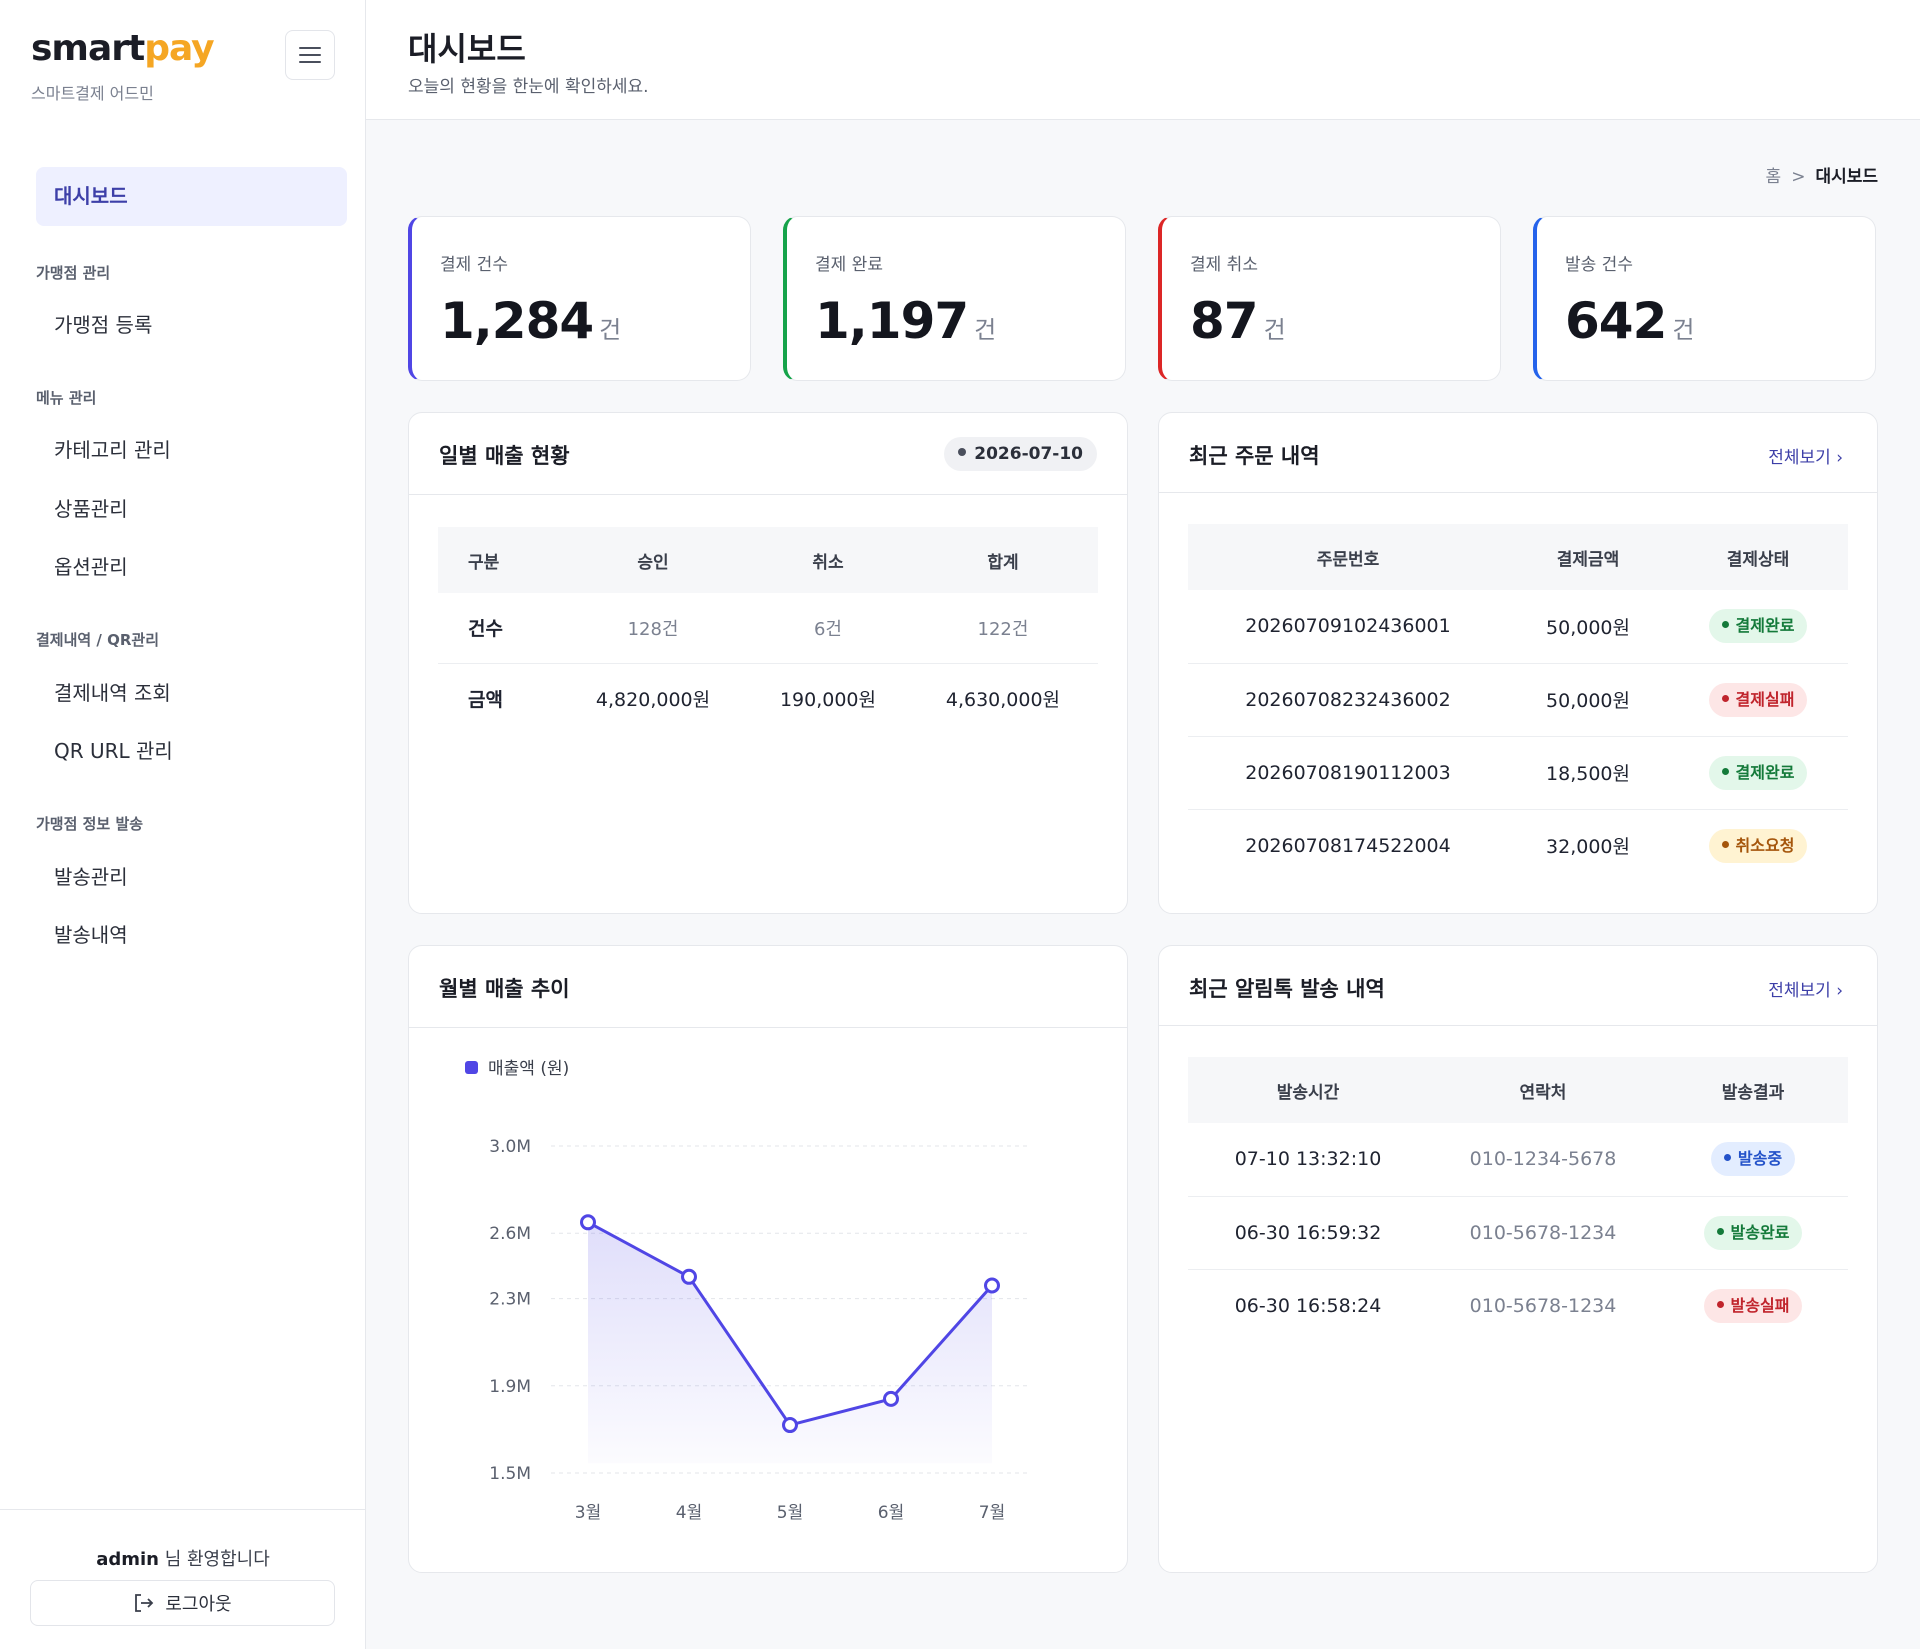 Image resolution: width=1920 pixels, height=1649 pixels. Describe the element at coordinates (474, 265) in the screenshot. I see `stat-label: 결제 건수` at that location.